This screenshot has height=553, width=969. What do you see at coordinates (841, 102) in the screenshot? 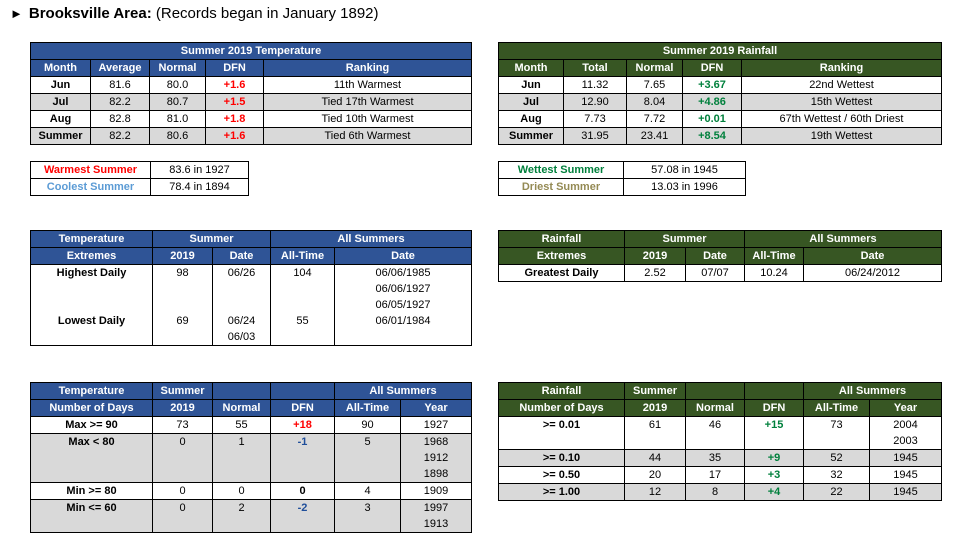
I see `ranking-cell: 15th Wettest` at bounding box center [841, 102].